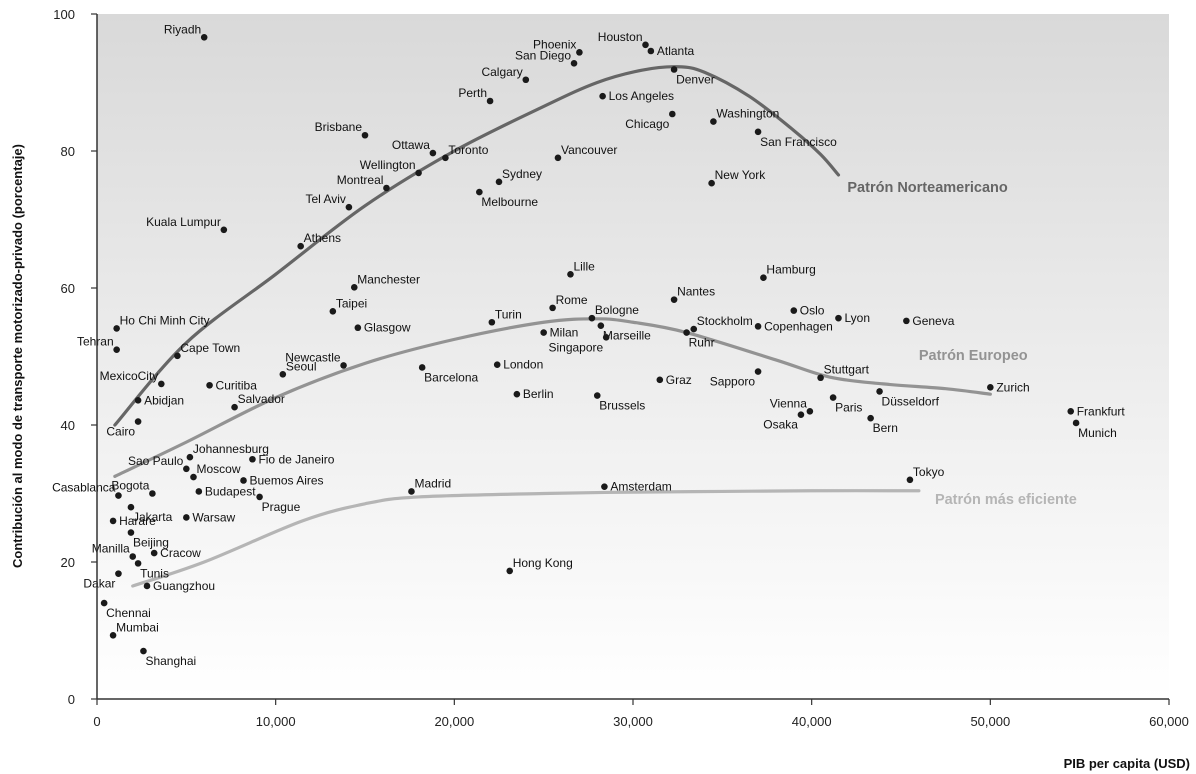  I want to click on point-label: Milan, so click(564, 333).